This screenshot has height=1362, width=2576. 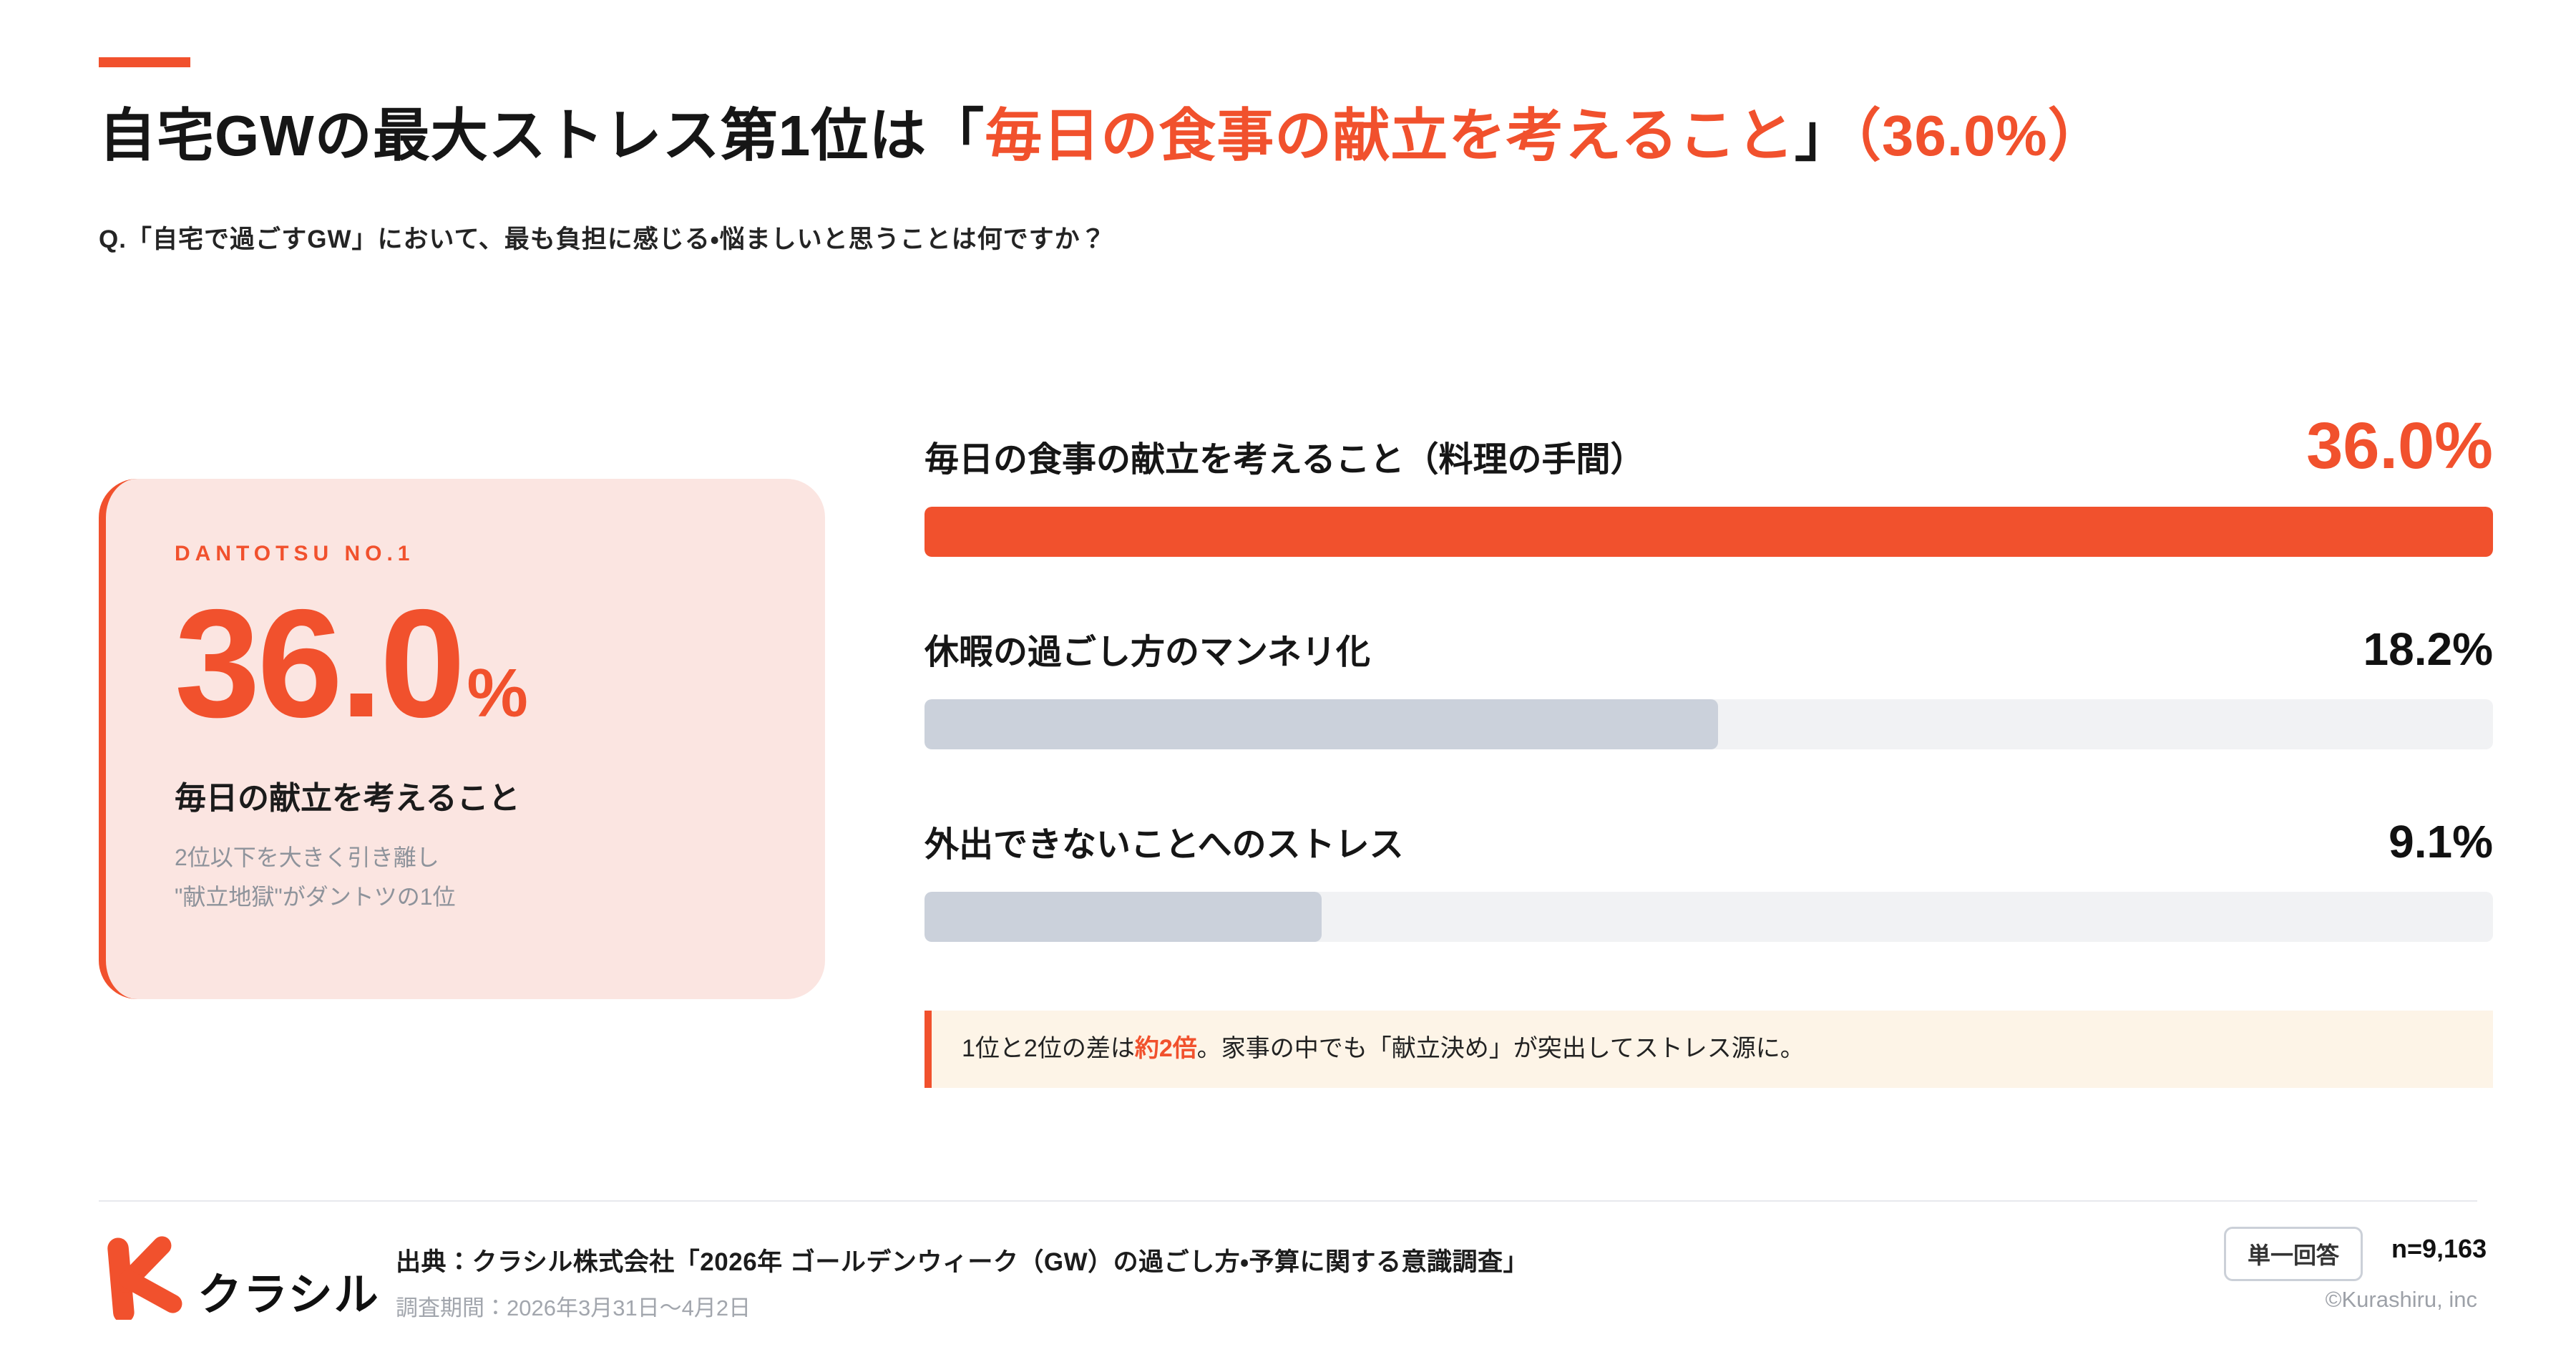 What do you see at coordinates (471, 877) in the screenshot?
I see `card-subtext: 2位以下を大きく引き離し "献立地獄"がダントツの1位` at bounding box center [471, 877].